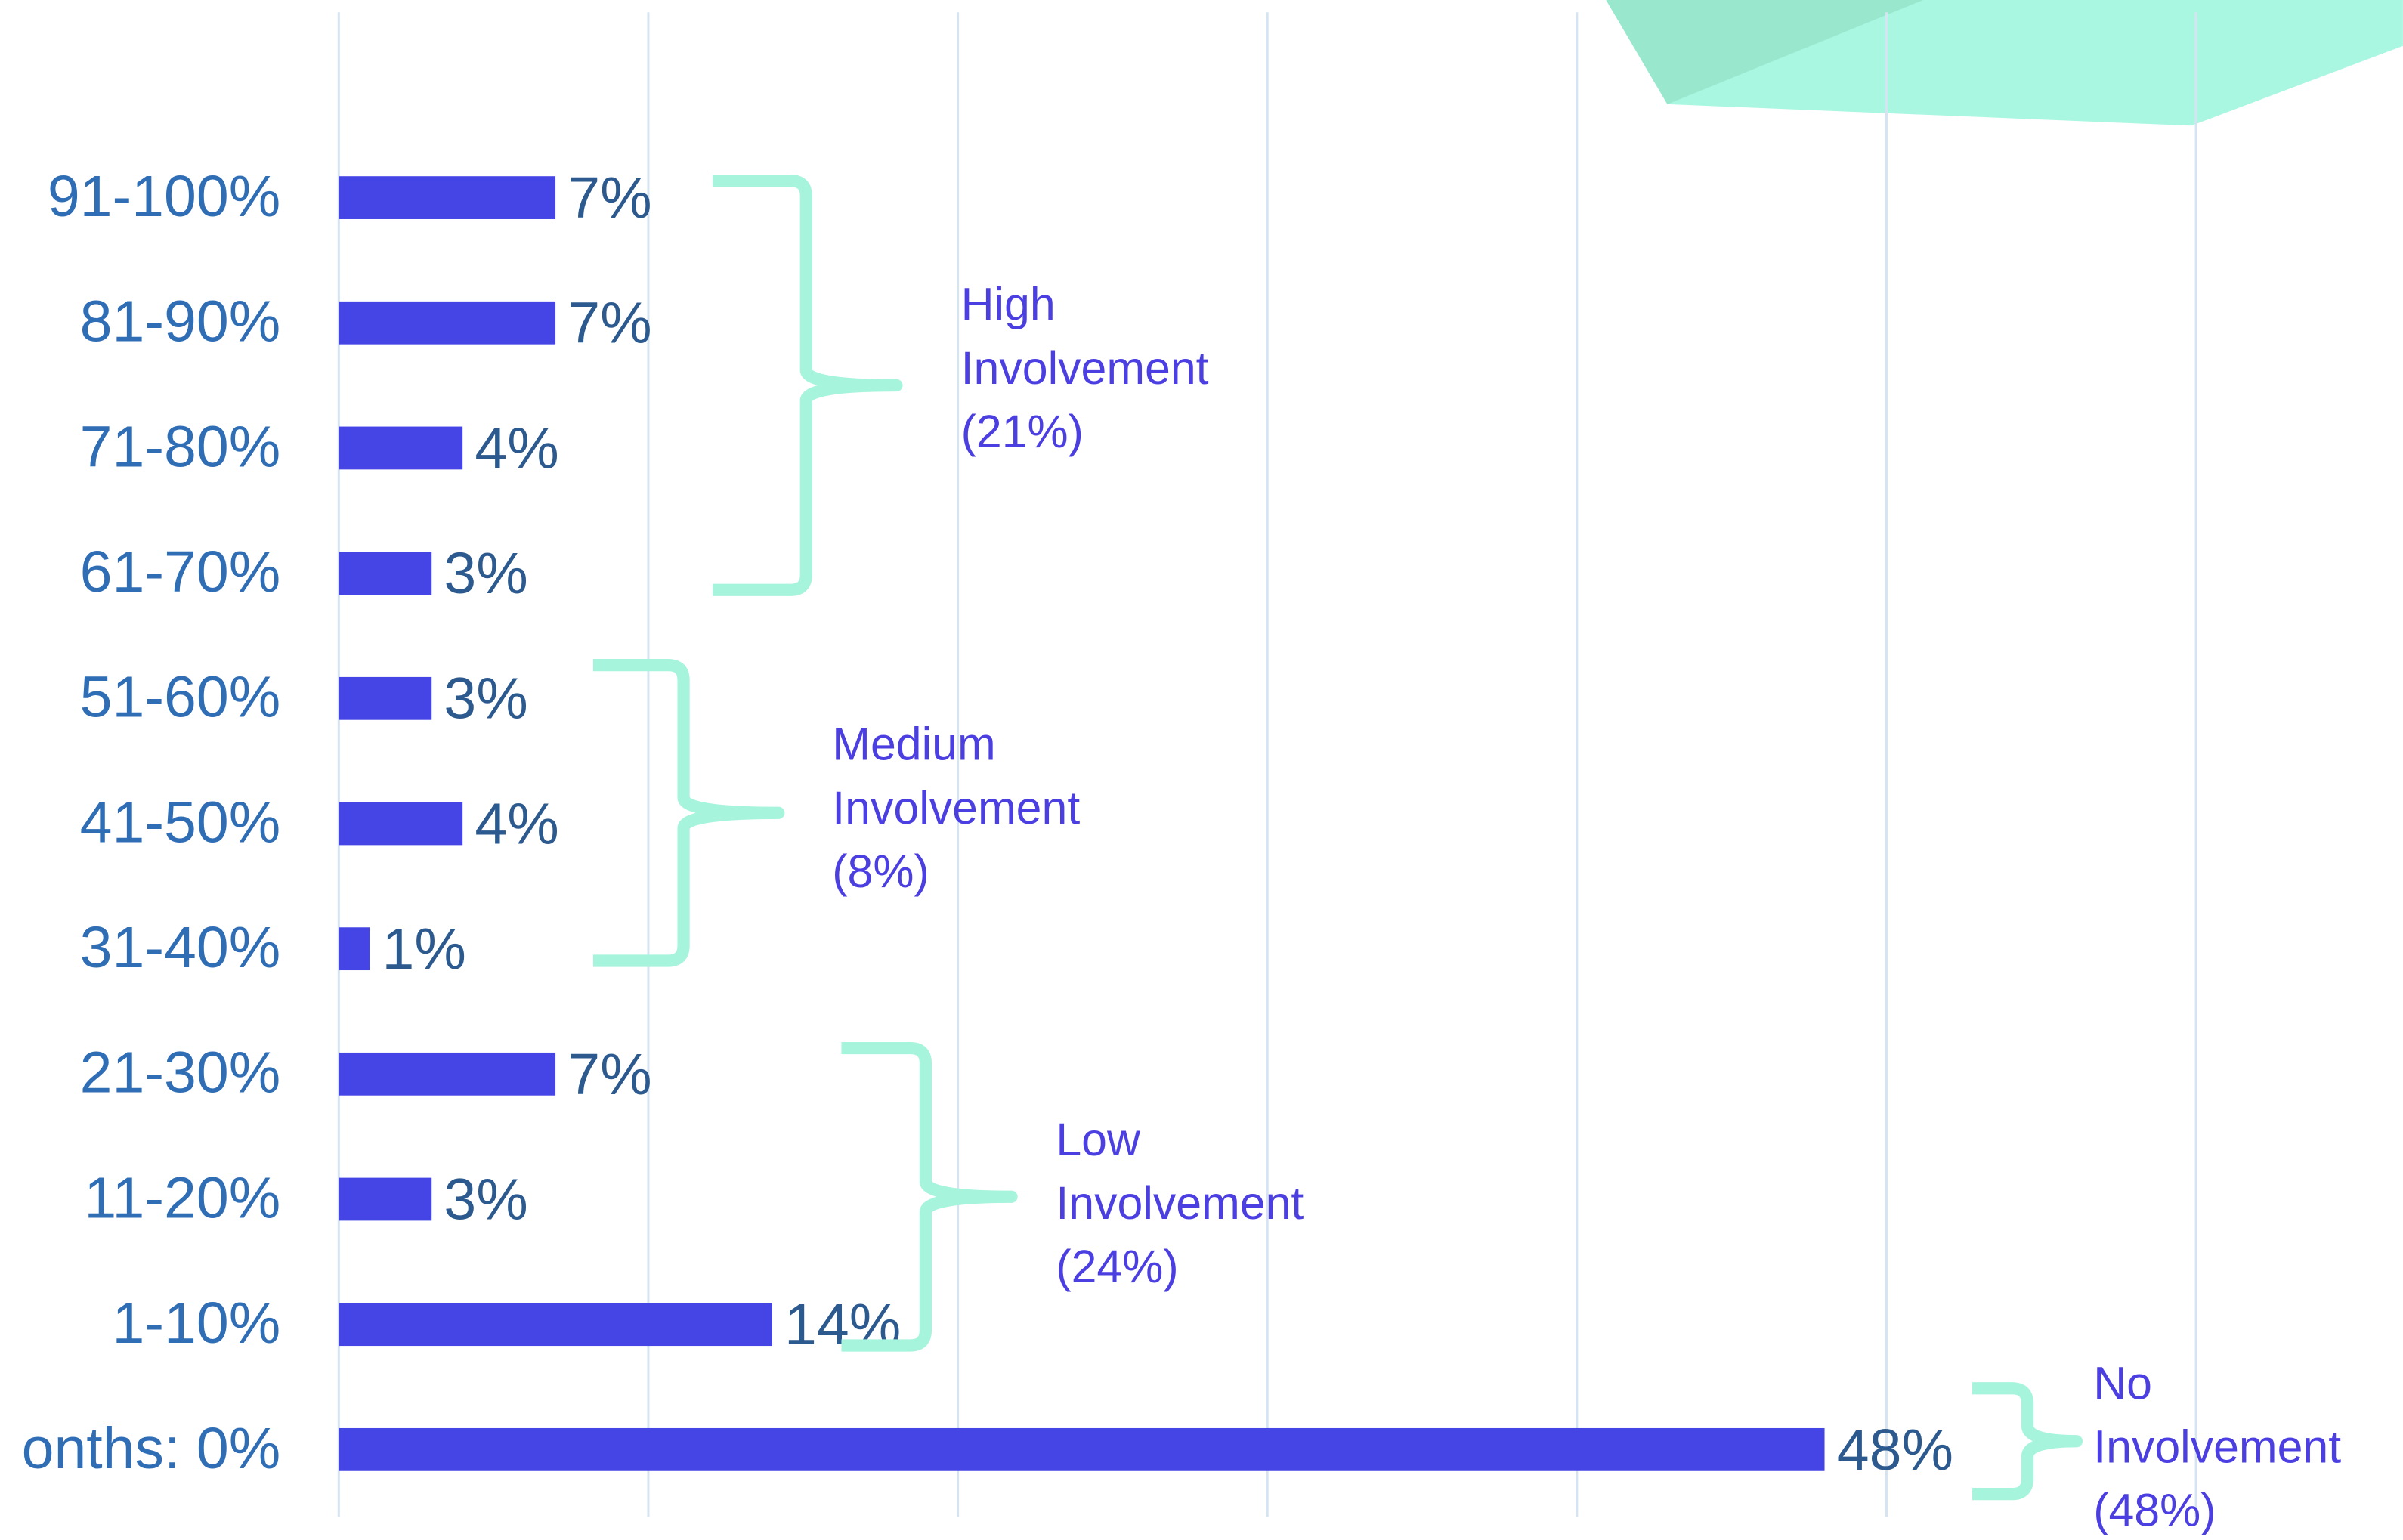 The width and height of the screenshot is (2403, 1540). What do you see at coordinates (1895, 1450) in the screenshot?
I see `data-label: 48%` at bounding box center [1895, 1450].